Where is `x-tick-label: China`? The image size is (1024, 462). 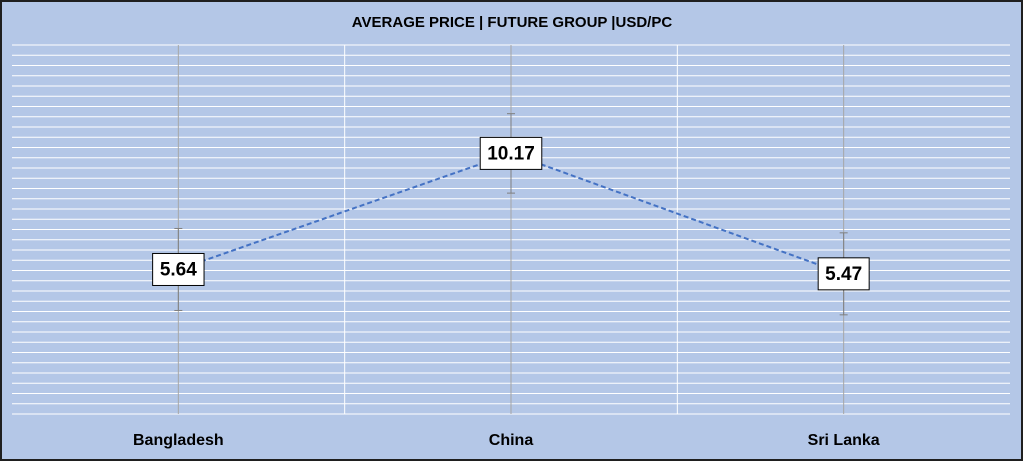 x-tick-label: China is located at coordinates (511, 440).